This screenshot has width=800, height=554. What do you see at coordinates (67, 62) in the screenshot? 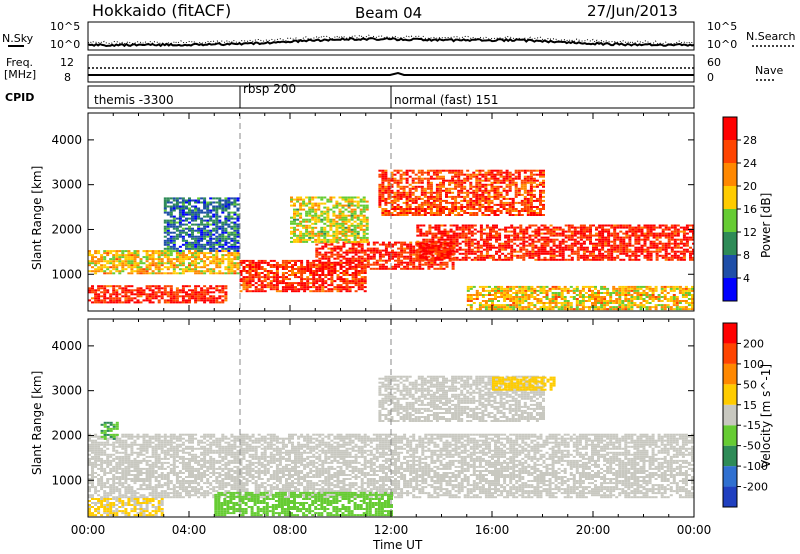
I see `freq-tick-top: 12` at bounding box center [67, 62].